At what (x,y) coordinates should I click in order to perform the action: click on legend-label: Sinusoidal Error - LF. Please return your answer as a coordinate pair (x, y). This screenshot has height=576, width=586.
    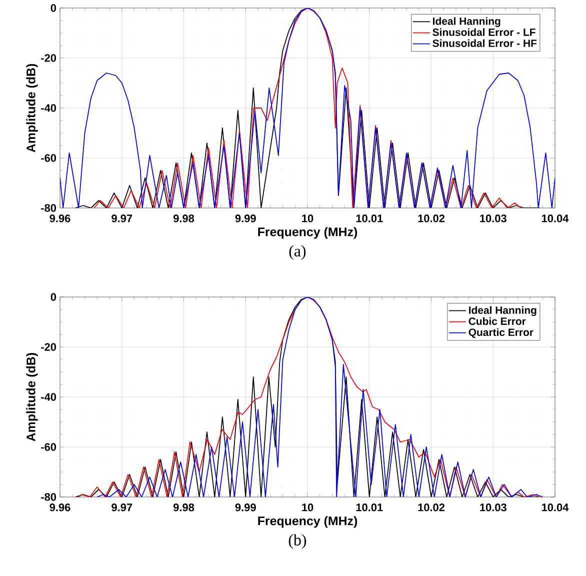
    Looking at the image, I should click on (484, 32).